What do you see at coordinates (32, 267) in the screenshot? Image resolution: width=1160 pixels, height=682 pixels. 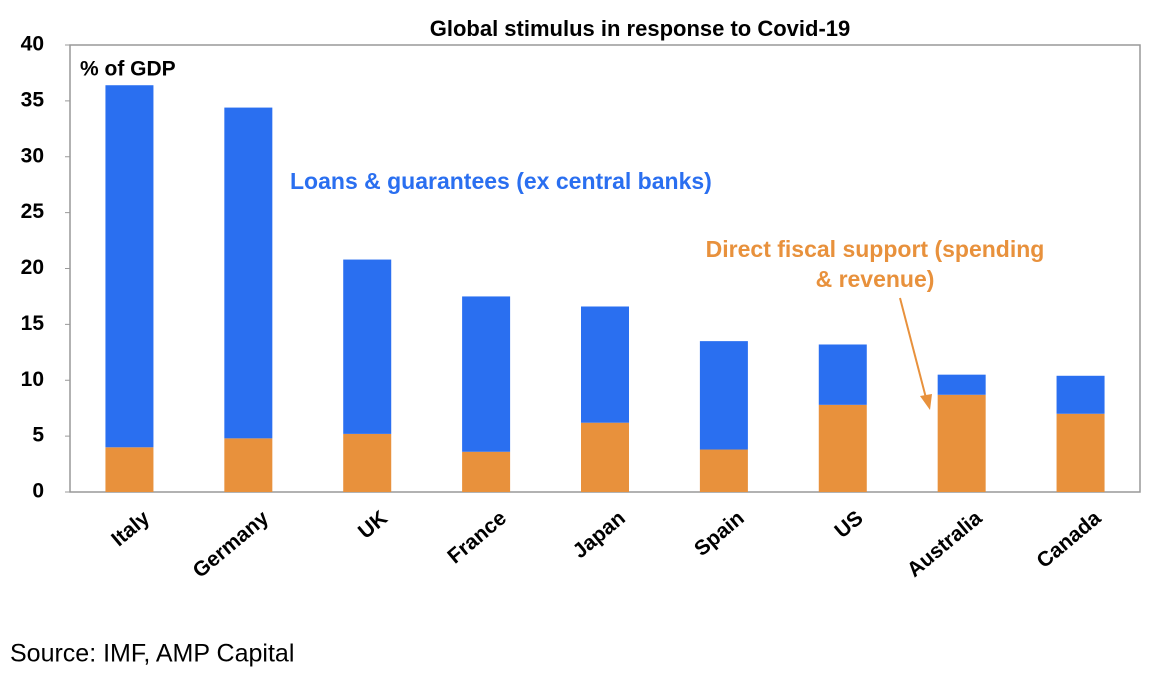 I see `y-tick-label: 20` at bounding box center [32, 267].